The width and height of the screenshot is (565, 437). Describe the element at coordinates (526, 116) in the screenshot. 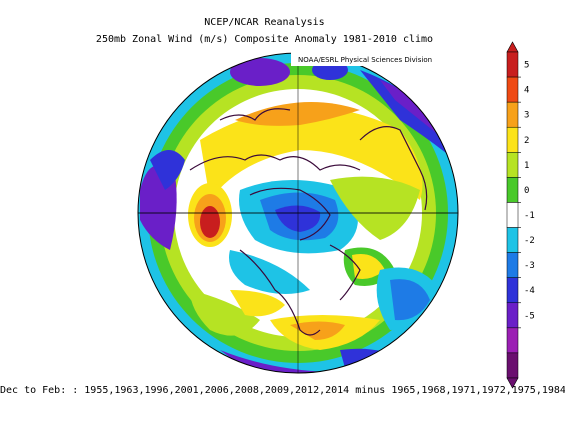

I see `colorbar-tick-label: 3` at that location.